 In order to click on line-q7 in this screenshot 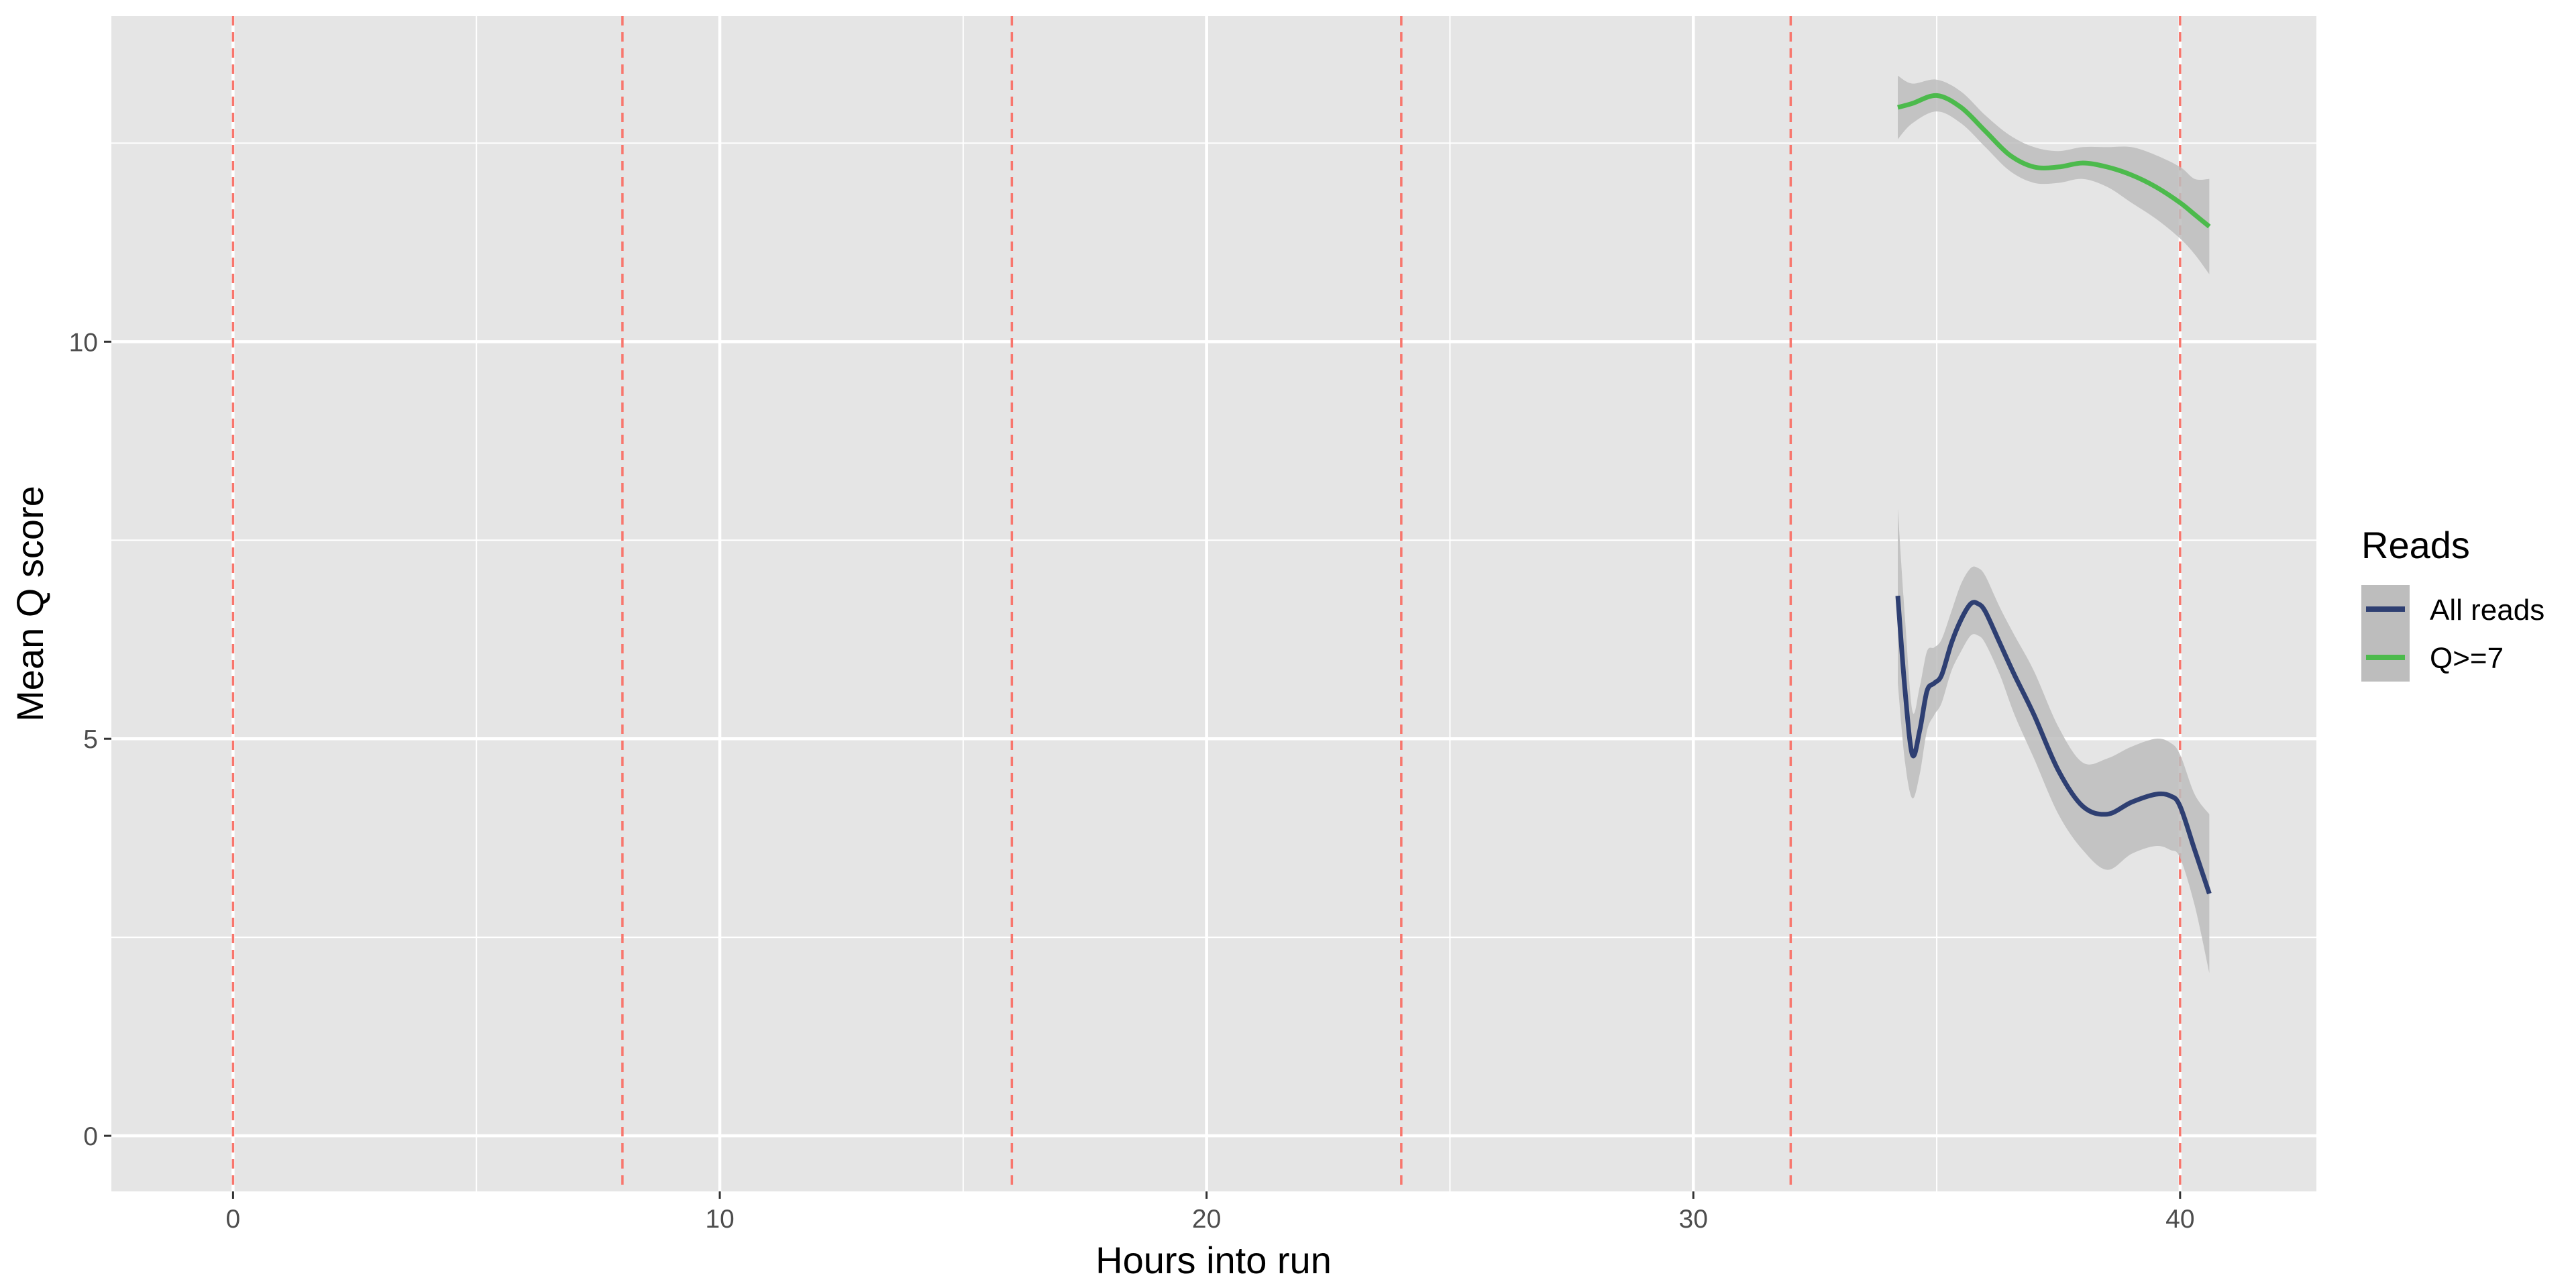, I will do `click(2054, 161)`.